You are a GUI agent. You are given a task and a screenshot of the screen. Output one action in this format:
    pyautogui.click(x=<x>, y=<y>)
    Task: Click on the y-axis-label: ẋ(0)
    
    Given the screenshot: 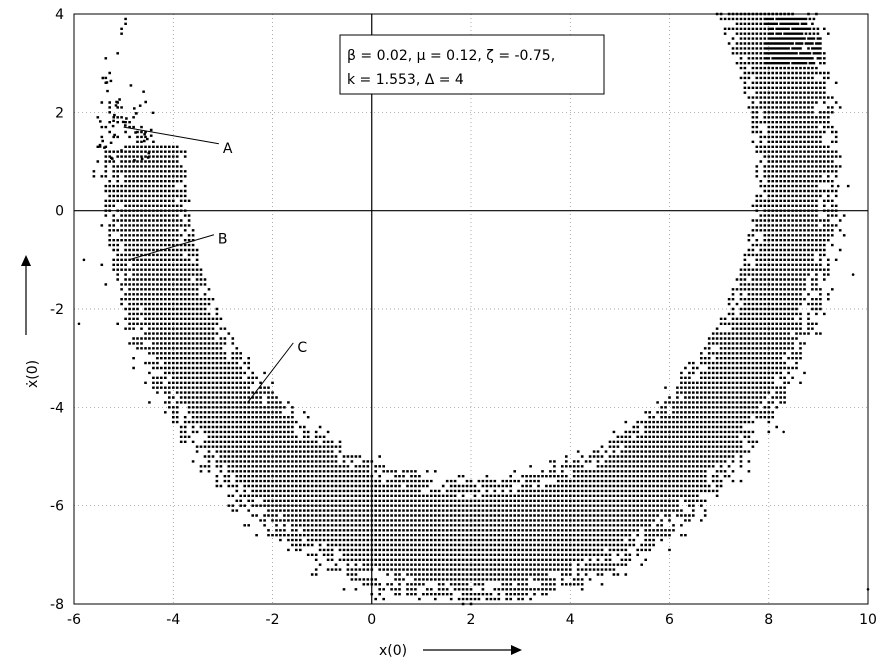 What is the action you would take?
    pyautogui.click(x=33, y=374)
    